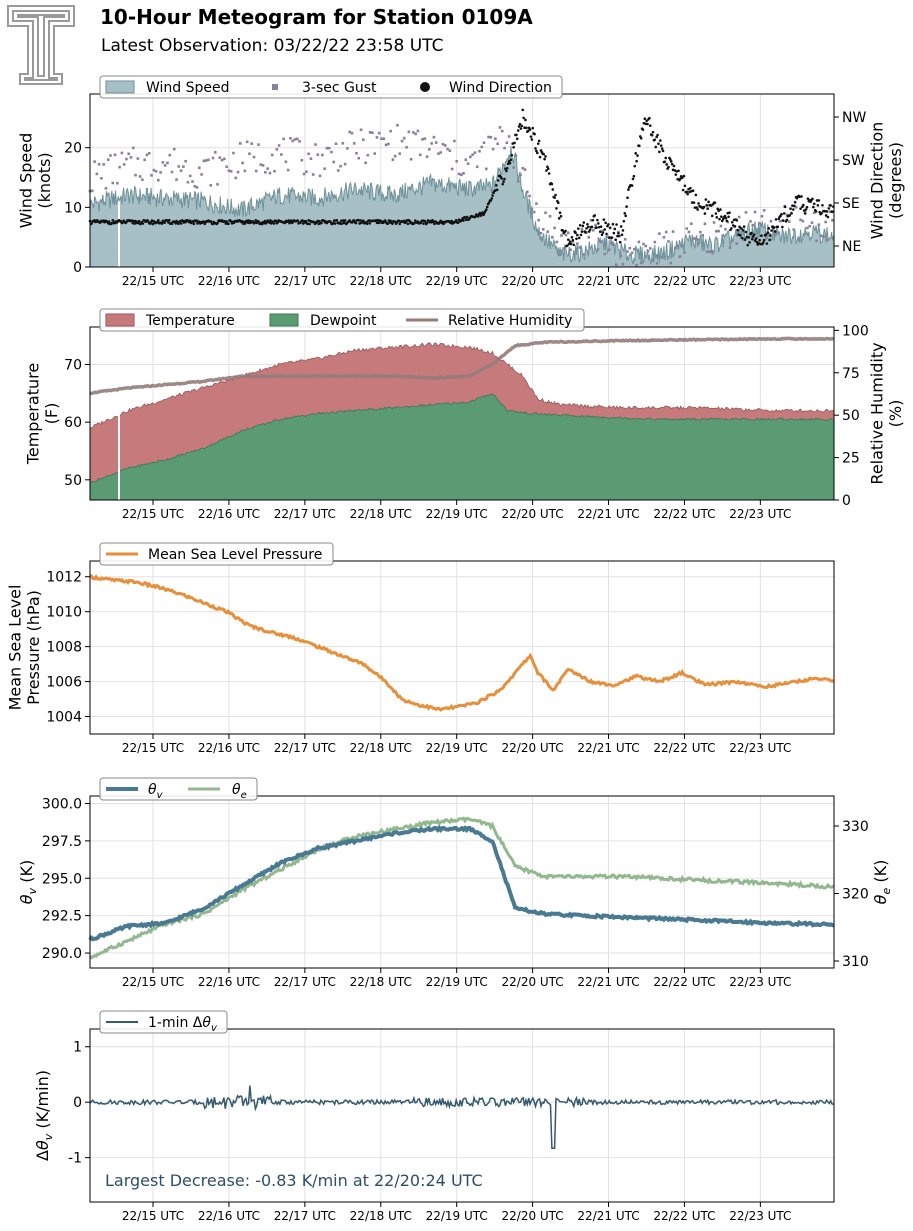 The height and width of the screenshot is (1231, 913). Describe the element at coordinates (64, 613) in the screenshot. I see `y-tick-label: 1010` at that location.